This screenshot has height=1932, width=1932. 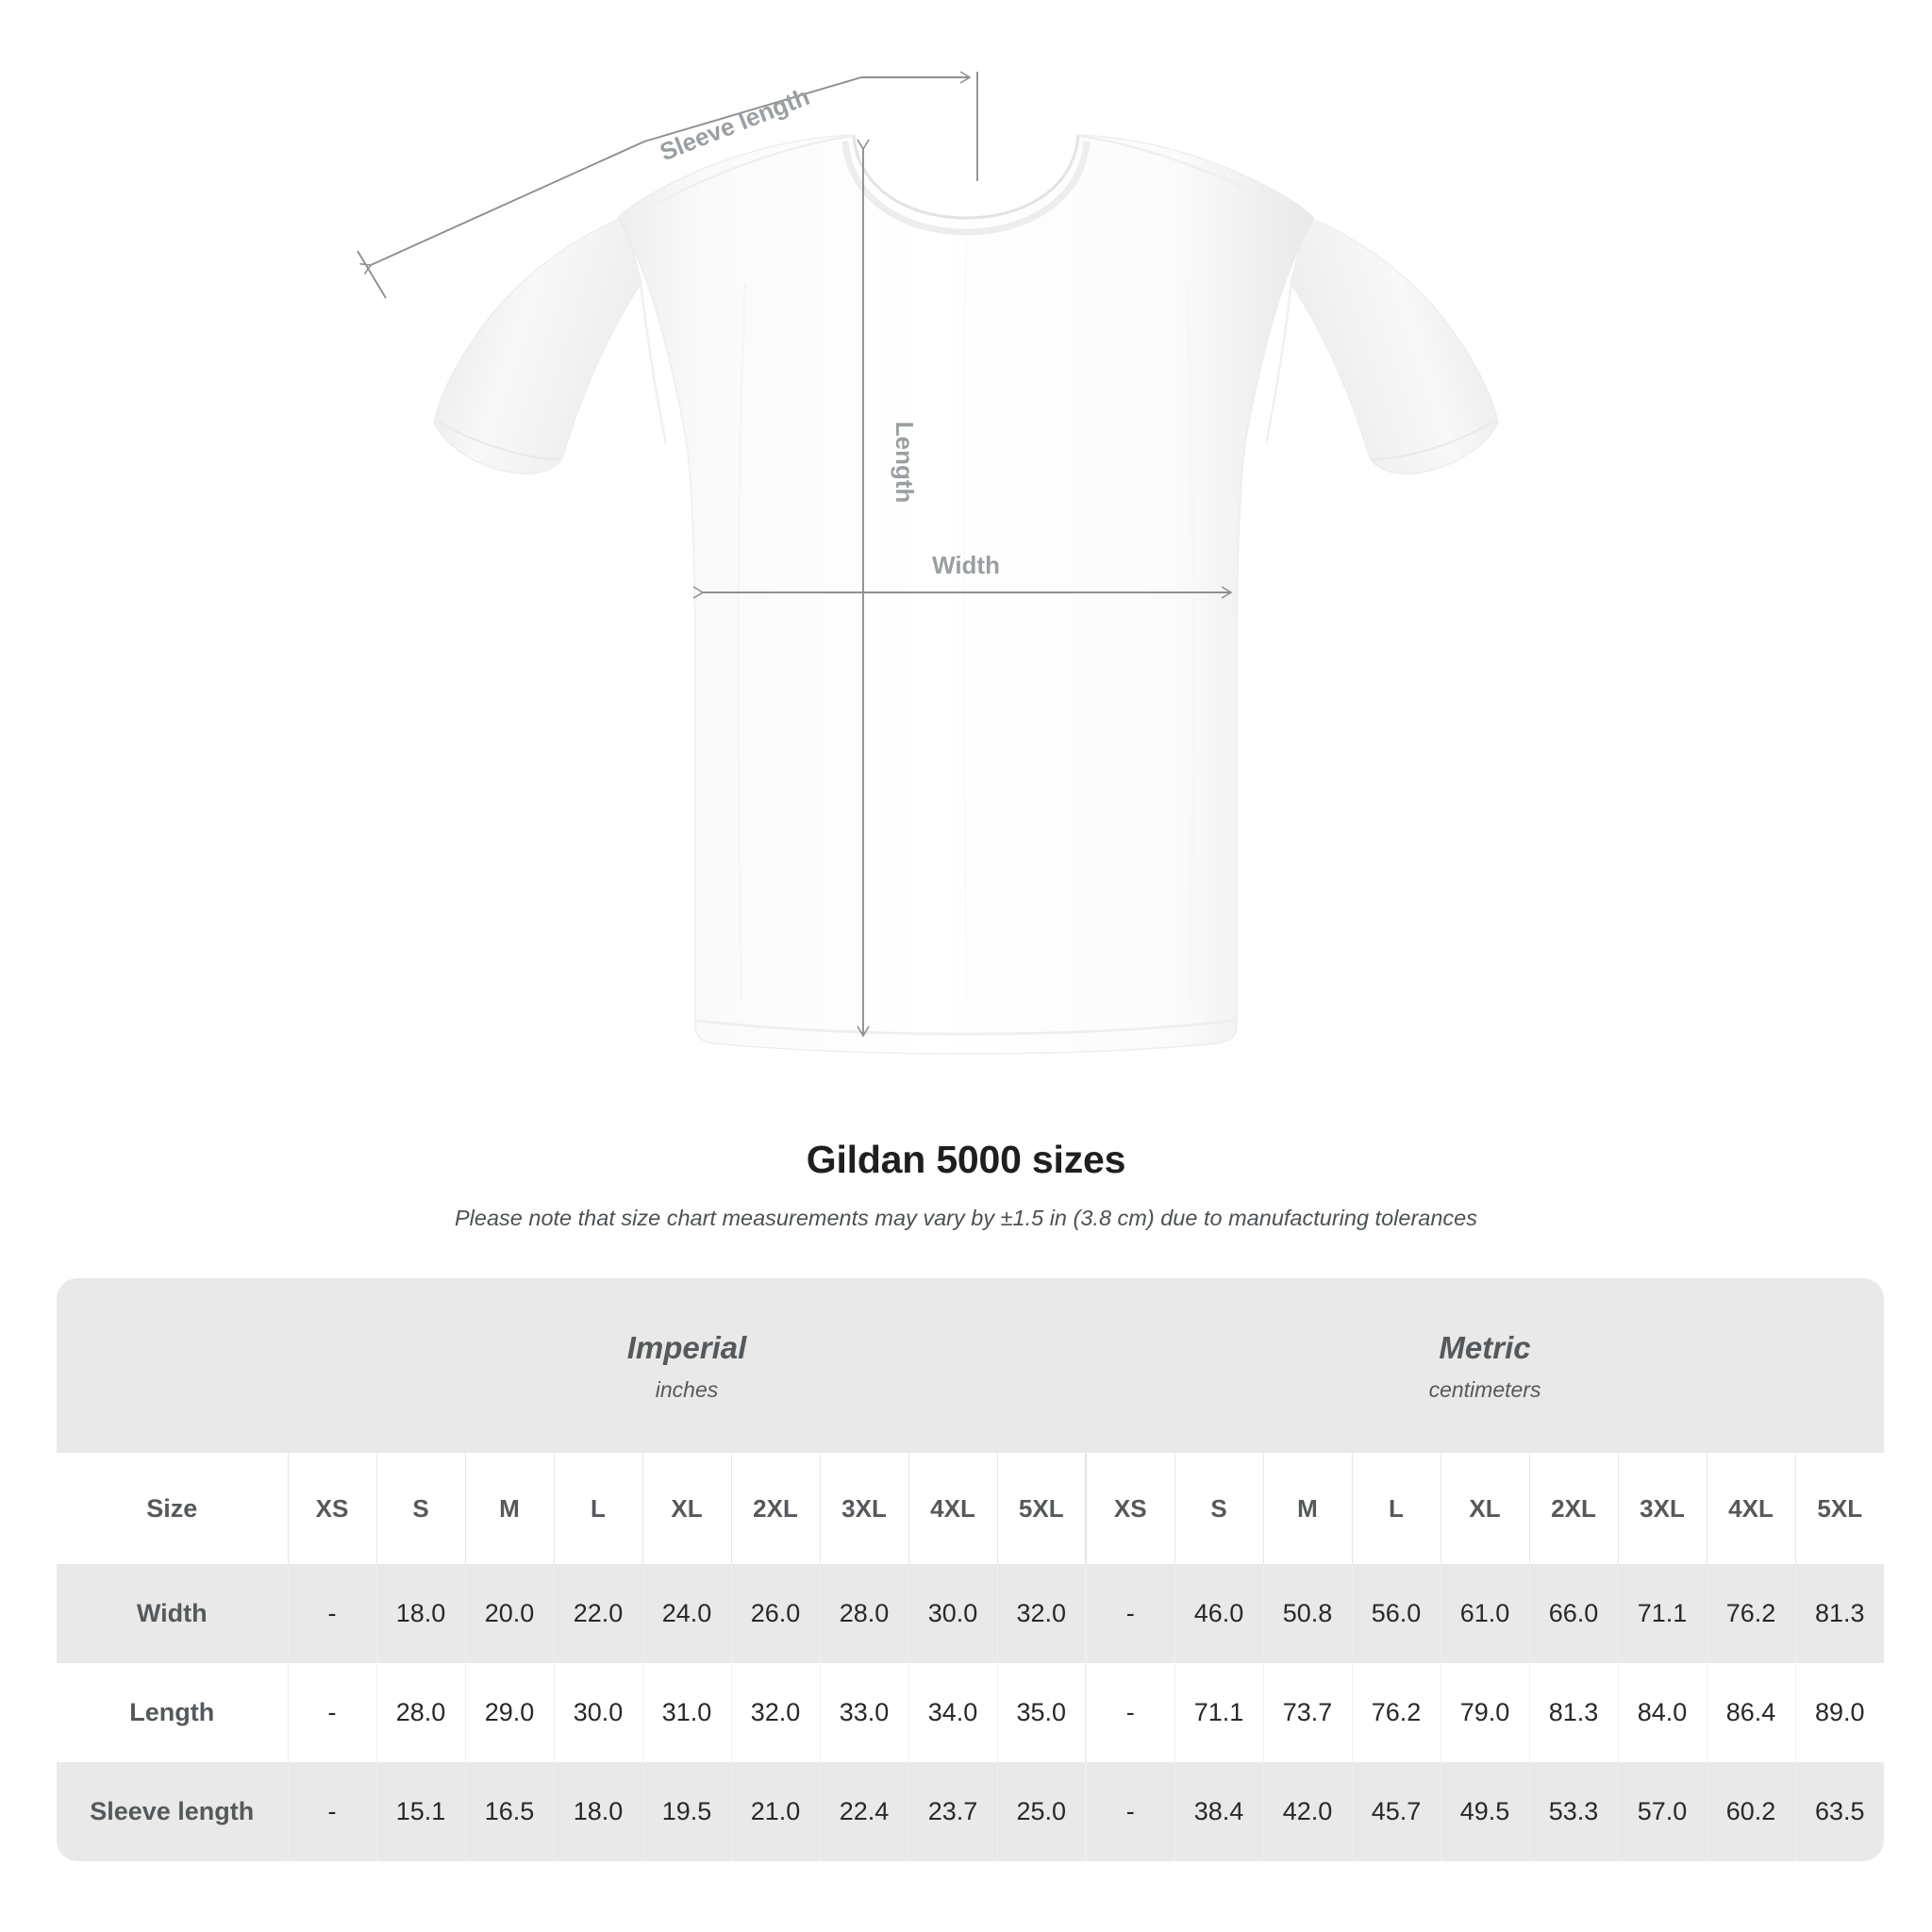 What do you see at coordinates (1307, 1508) in the screenshot?
I see `size-col-header-met-2: M` at bounding box center [1307, 1508].